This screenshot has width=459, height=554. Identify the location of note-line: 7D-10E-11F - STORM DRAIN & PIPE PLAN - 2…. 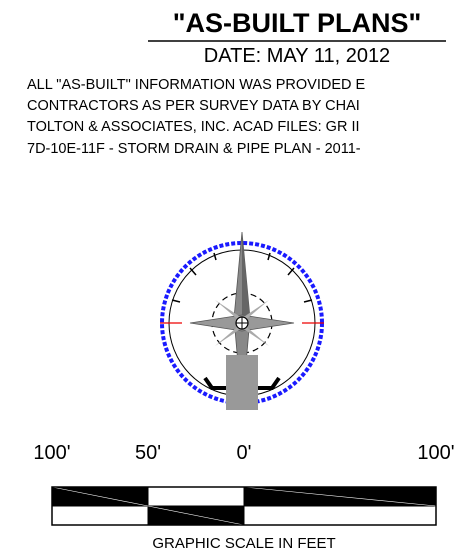
(194, 149).